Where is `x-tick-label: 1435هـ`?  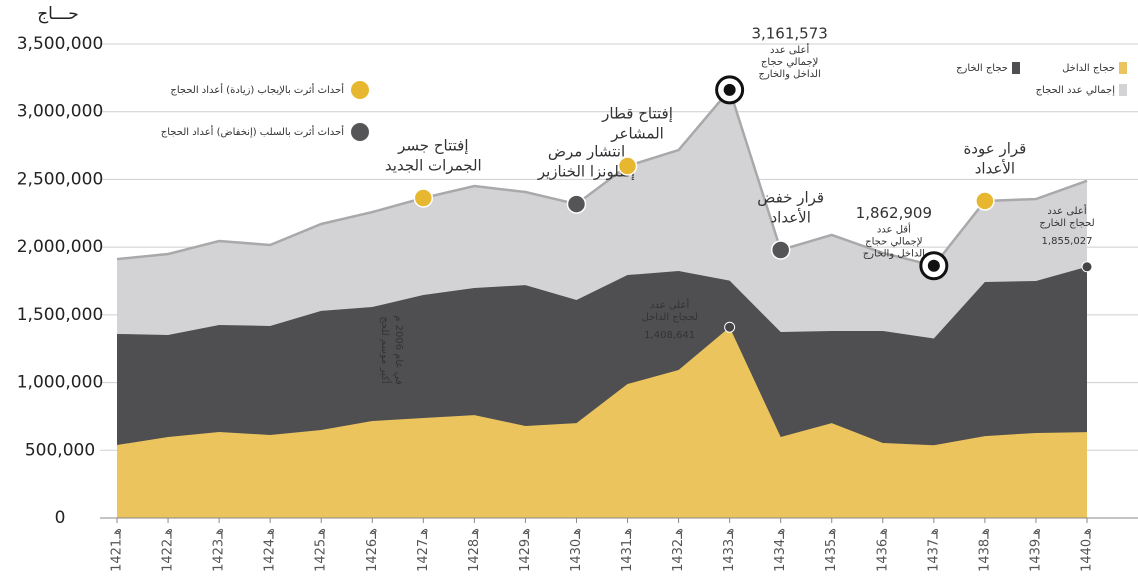
x-tick-label: 1435هـ is located at coordinates (831, 550).